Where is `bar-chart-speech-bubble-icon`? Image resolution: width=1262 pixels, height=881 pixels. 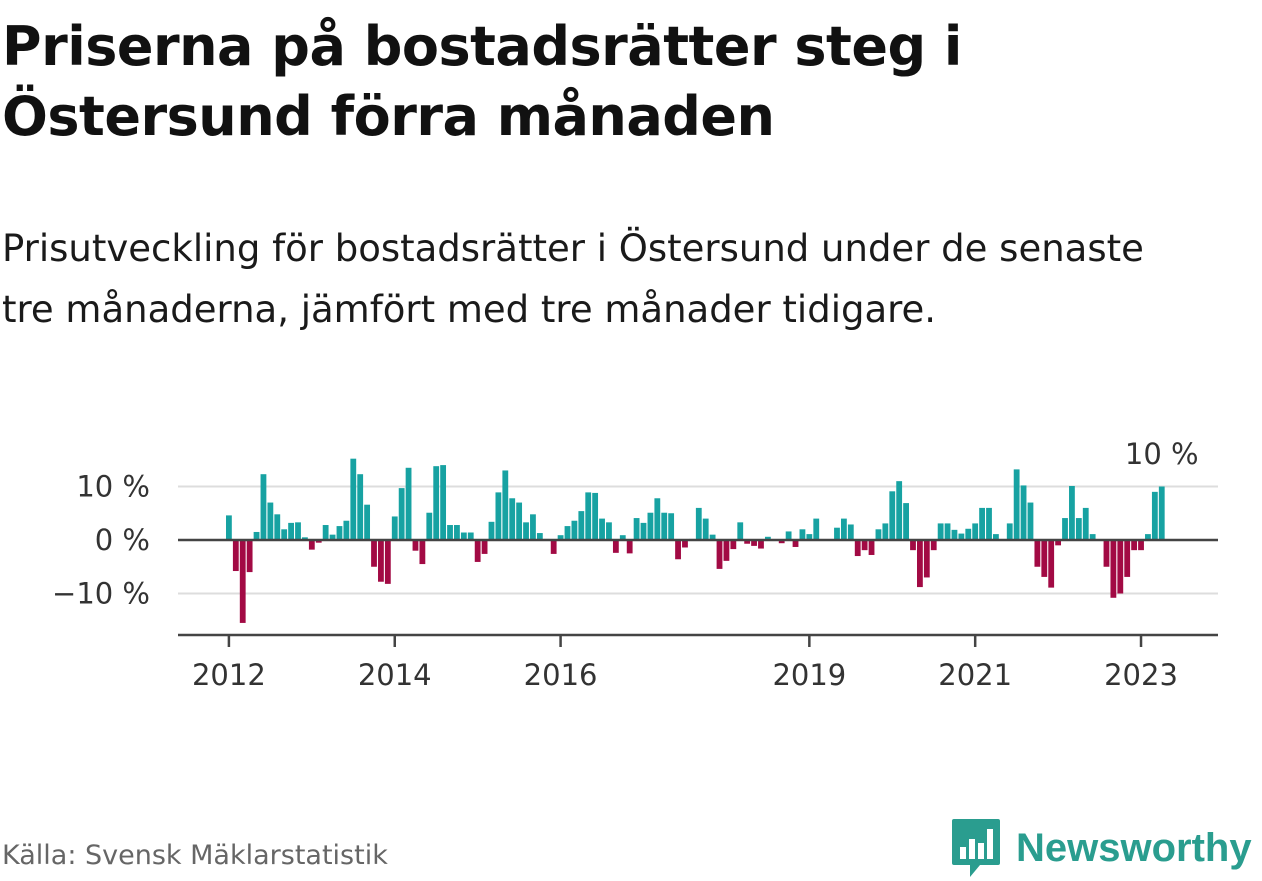 bar-chart-speech-bubble-icon is located at coordinates (976, 848).